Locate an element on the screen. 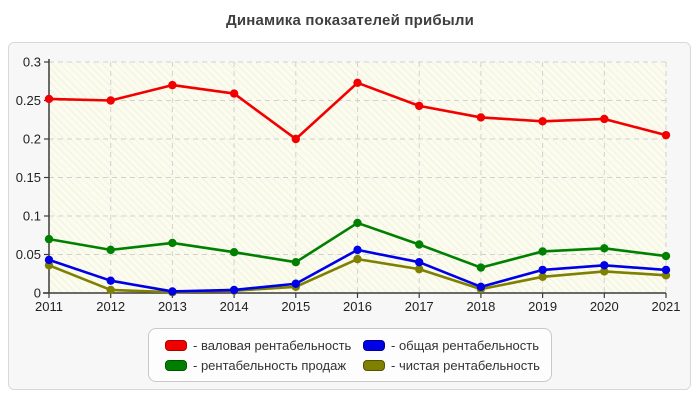 This screenshot has width=700, height=400. legend-label: - чистая рентабельность is located at coordinates (465, 365).